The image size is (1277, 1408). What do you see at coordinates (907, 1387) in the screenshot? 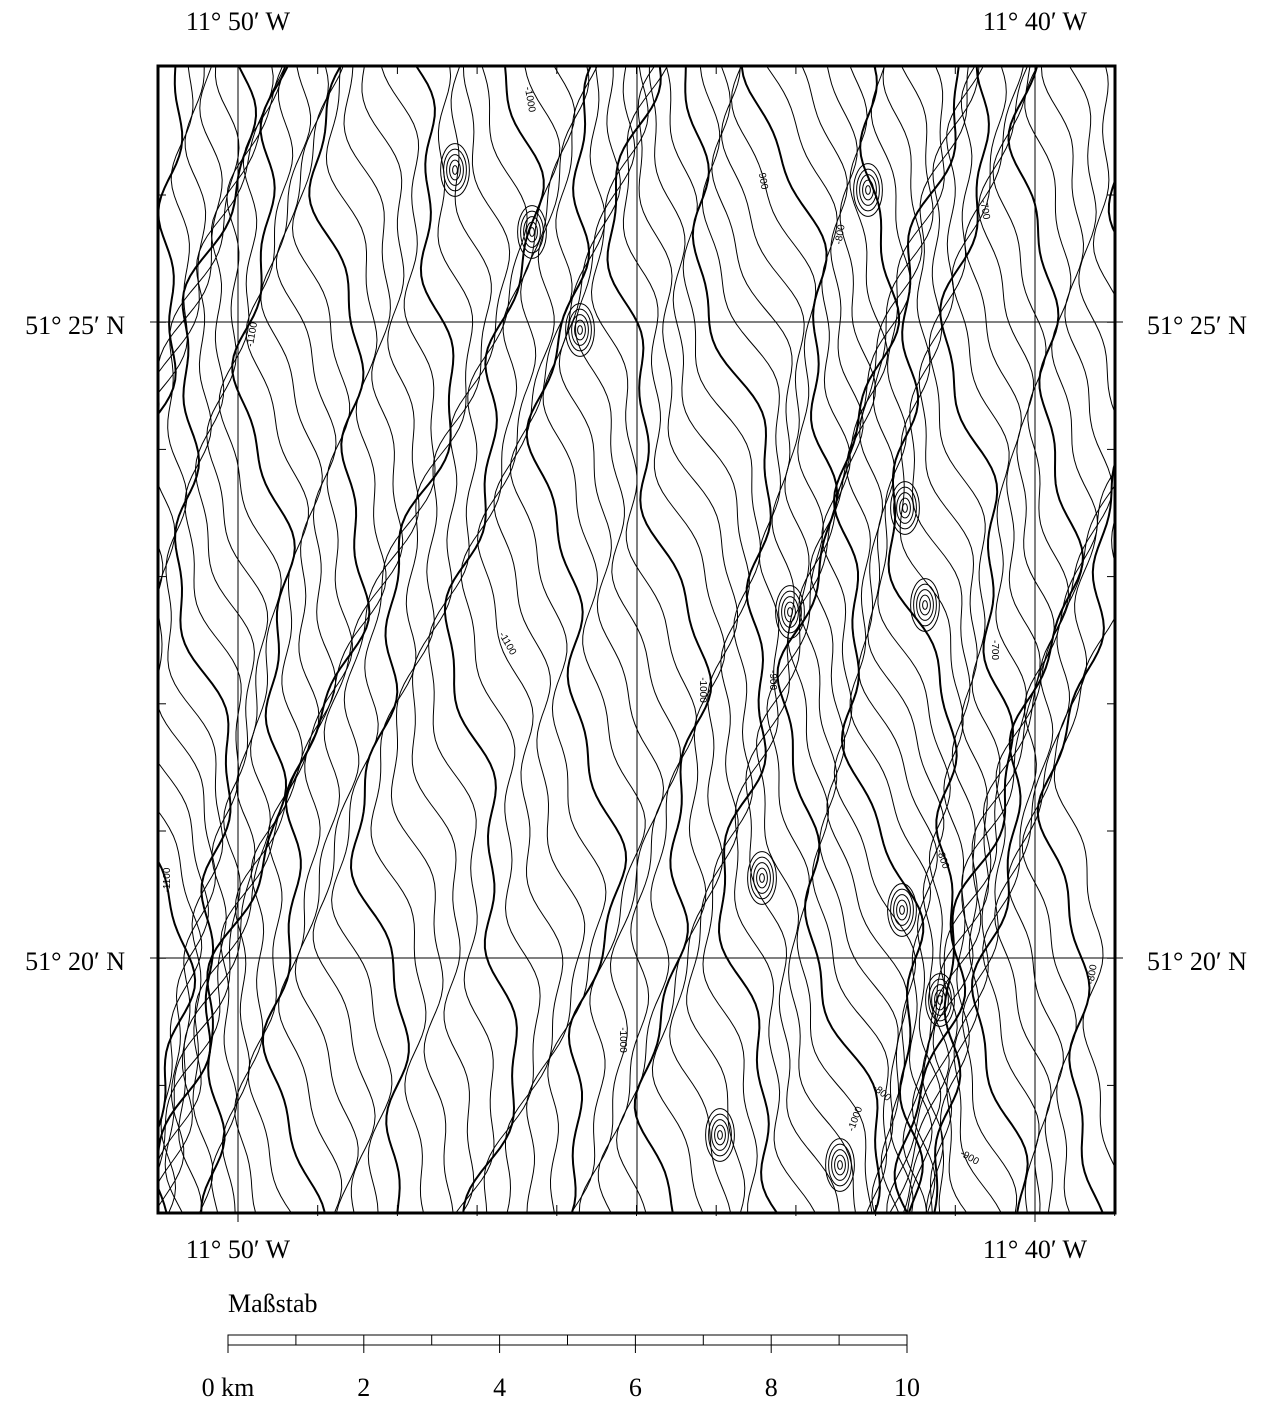
I see `scale-label: 10` at bounding box center [907, 1387].